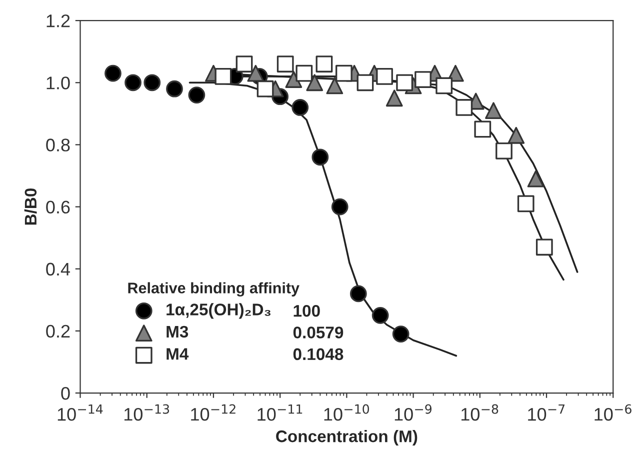 Image resolution: width=642 pixels, height=457 pixels. What do you see at coordinates (280, 412) in the screenshot?
I see `x-tick-label: 10$^{−11}$` at bounding box center [280, 412].